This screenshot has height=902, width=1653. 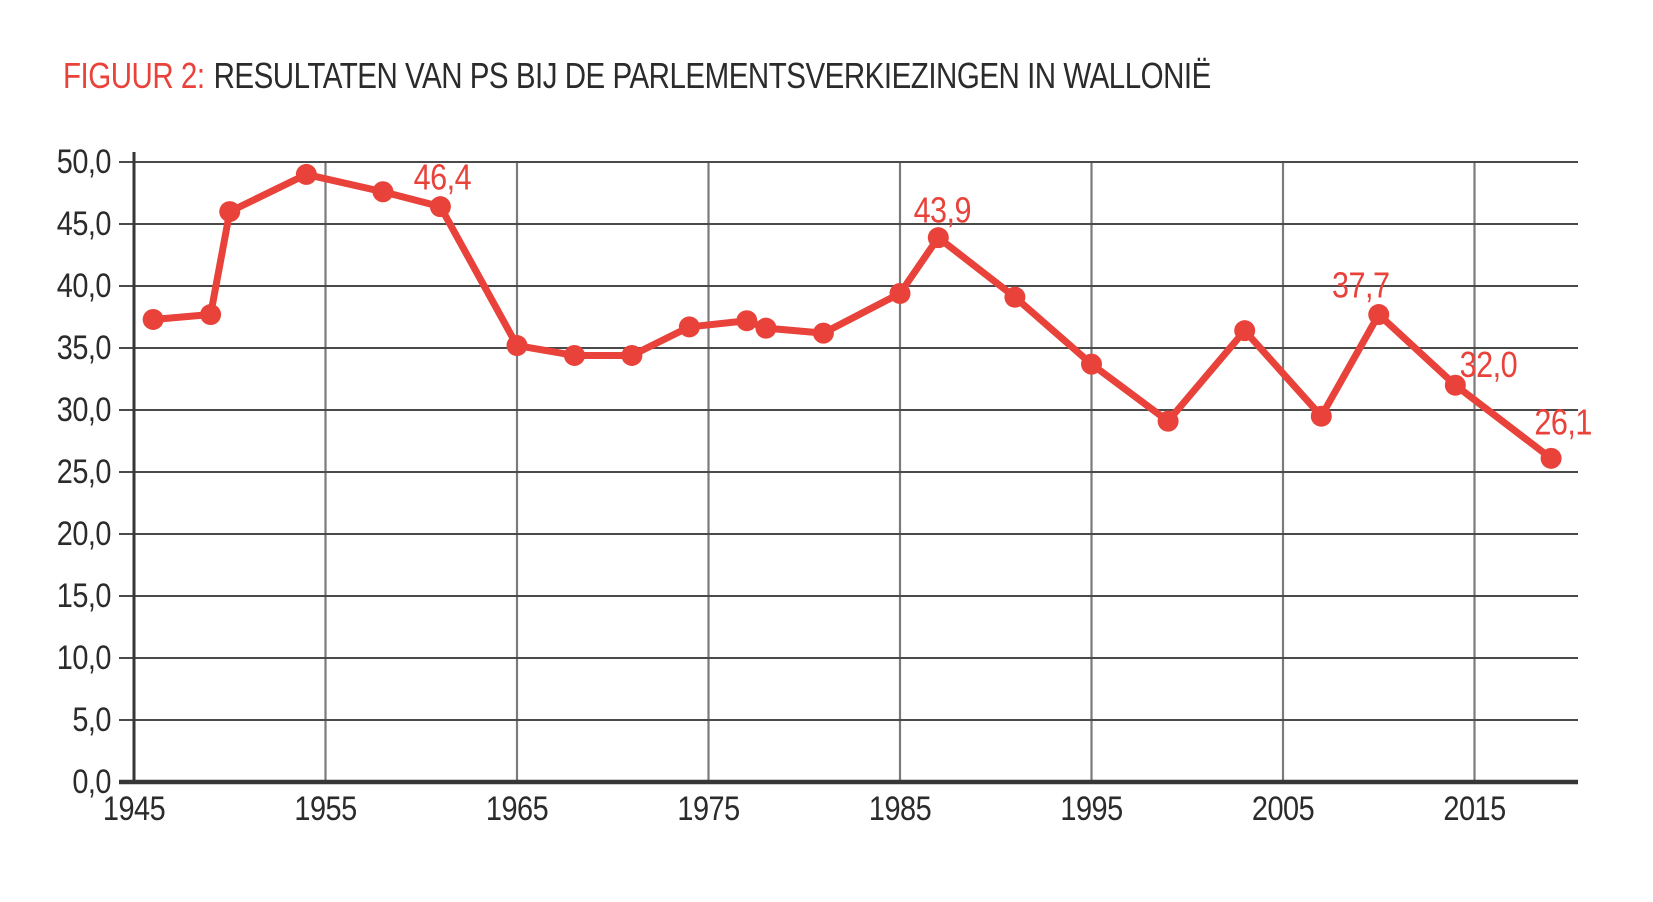 I want to click on svg-text: 26,1, so click(x=1562, y=423).